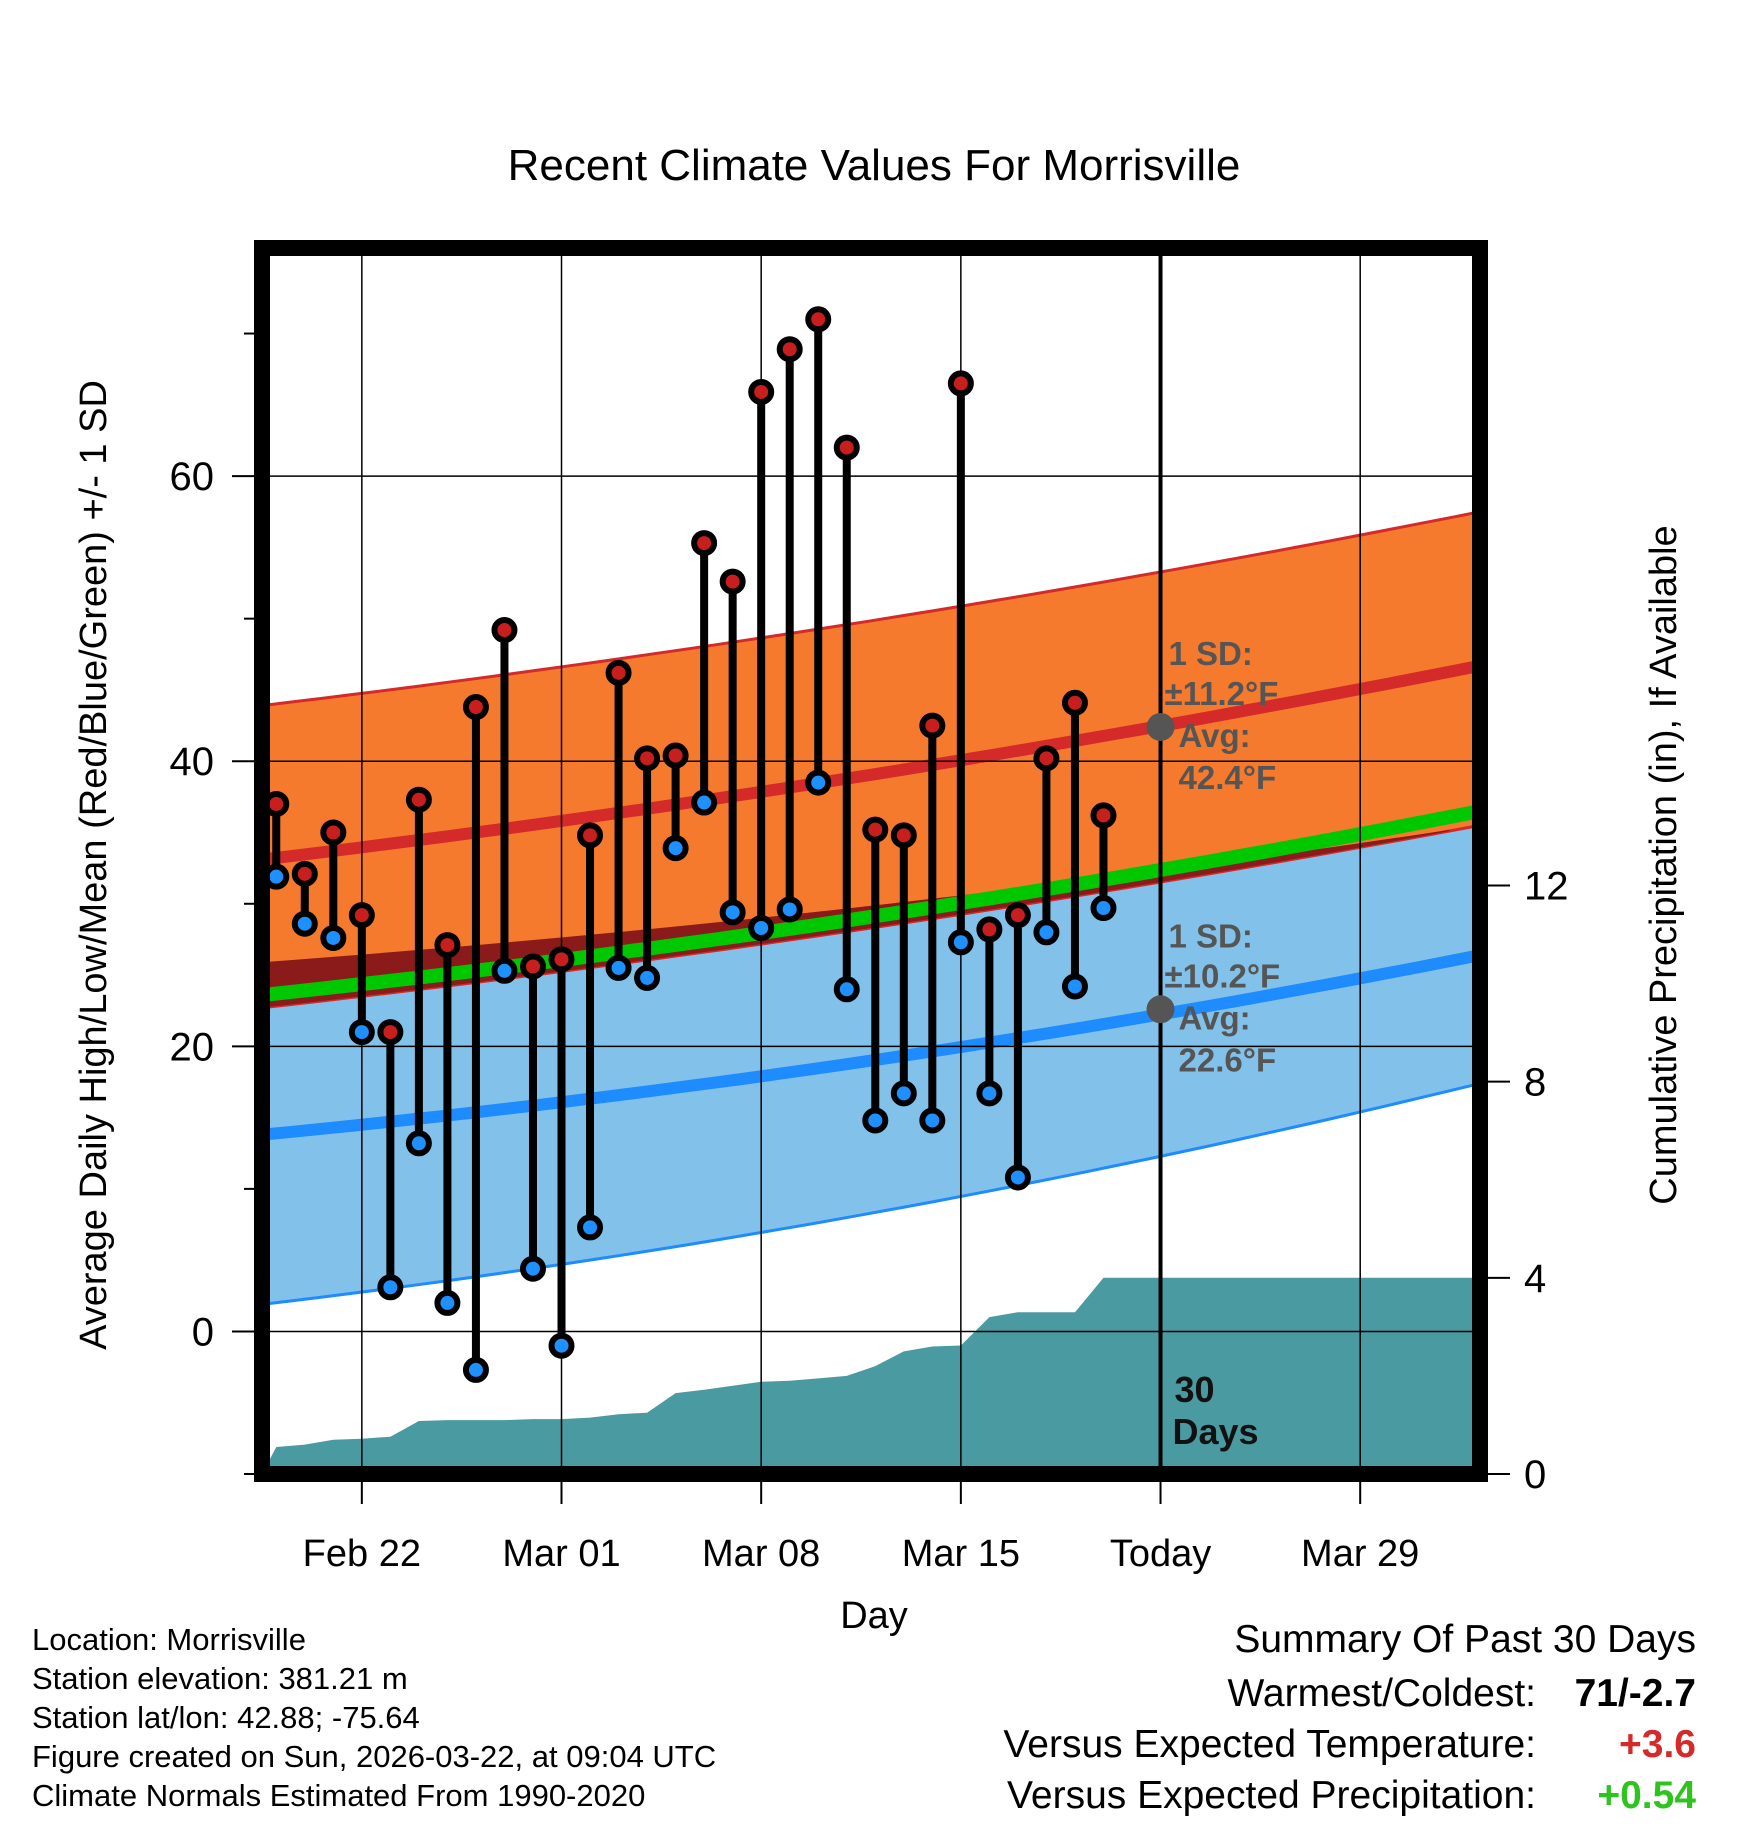 The image size is (1748, 1828). Describe the element at coordinates (1195, 1389) in the screenshot. I see `days-label-line1: 30` at that location.